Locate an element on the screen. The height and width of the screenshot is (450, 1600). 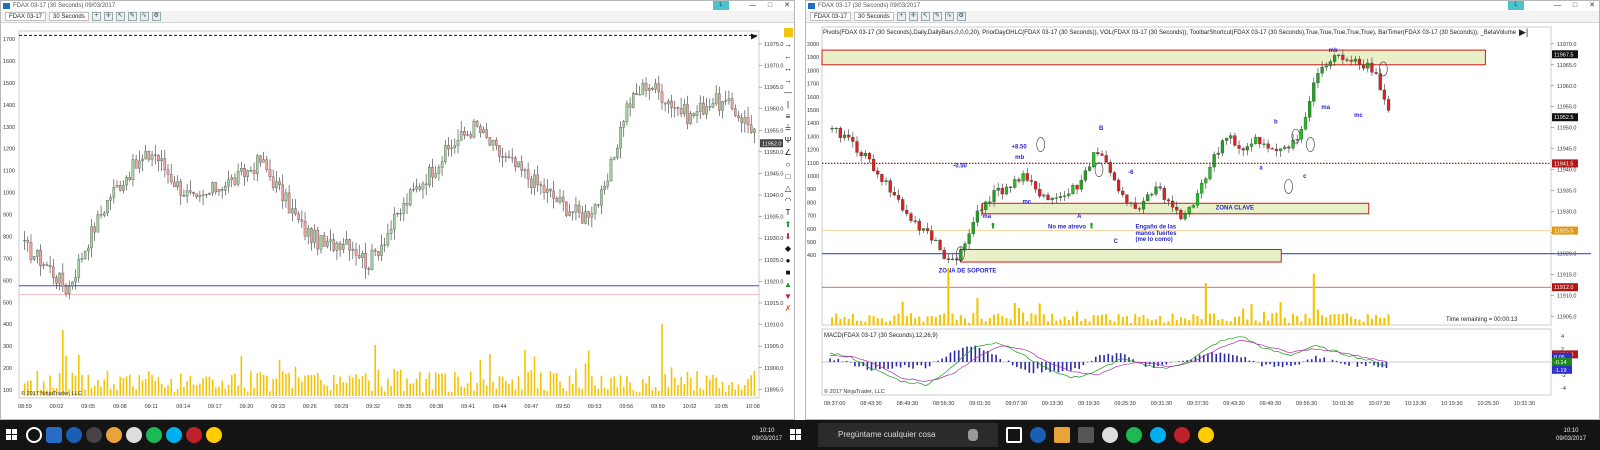
file-explorer-icon is located at coordinates (114, 435).